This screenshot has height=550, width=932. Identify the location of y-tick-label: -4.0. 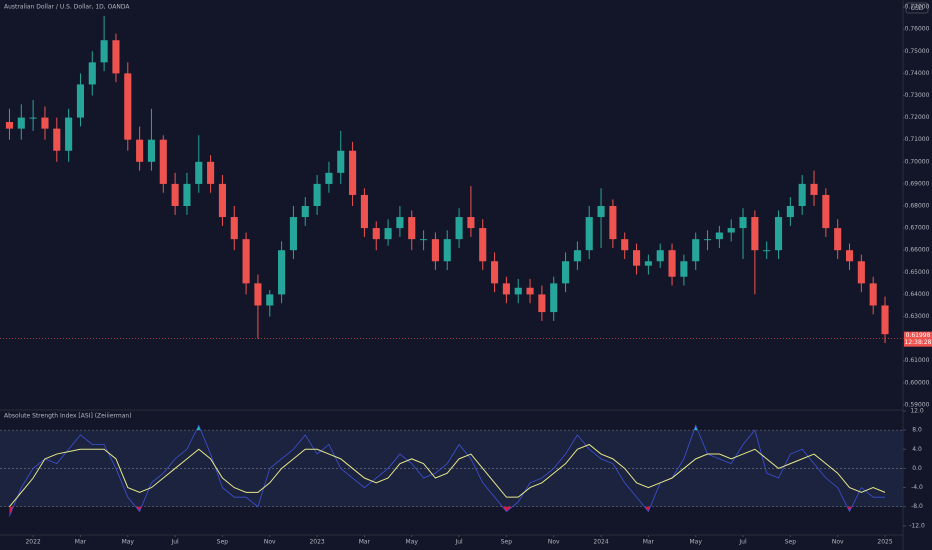
(917, 487).